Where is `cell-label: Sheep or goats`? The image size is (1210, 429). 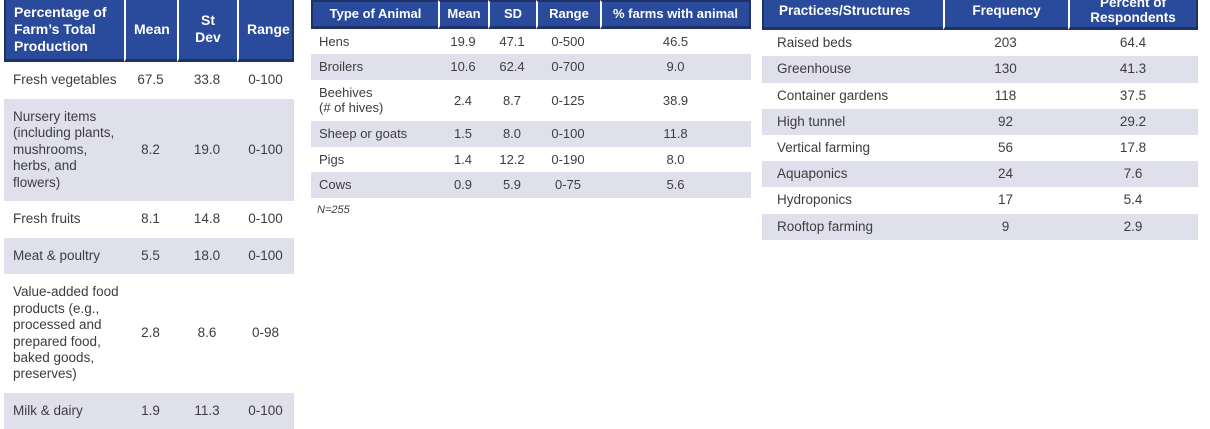
cell-label: Sheep or goats is located at coordinates (374, 133).